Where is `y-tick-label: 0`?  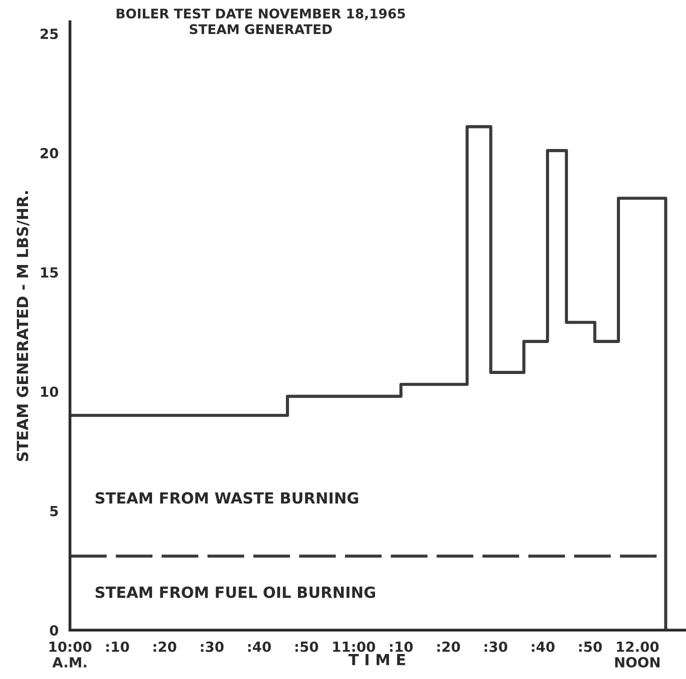
y-tick-label: 0 is located at coordinates (54, 630).